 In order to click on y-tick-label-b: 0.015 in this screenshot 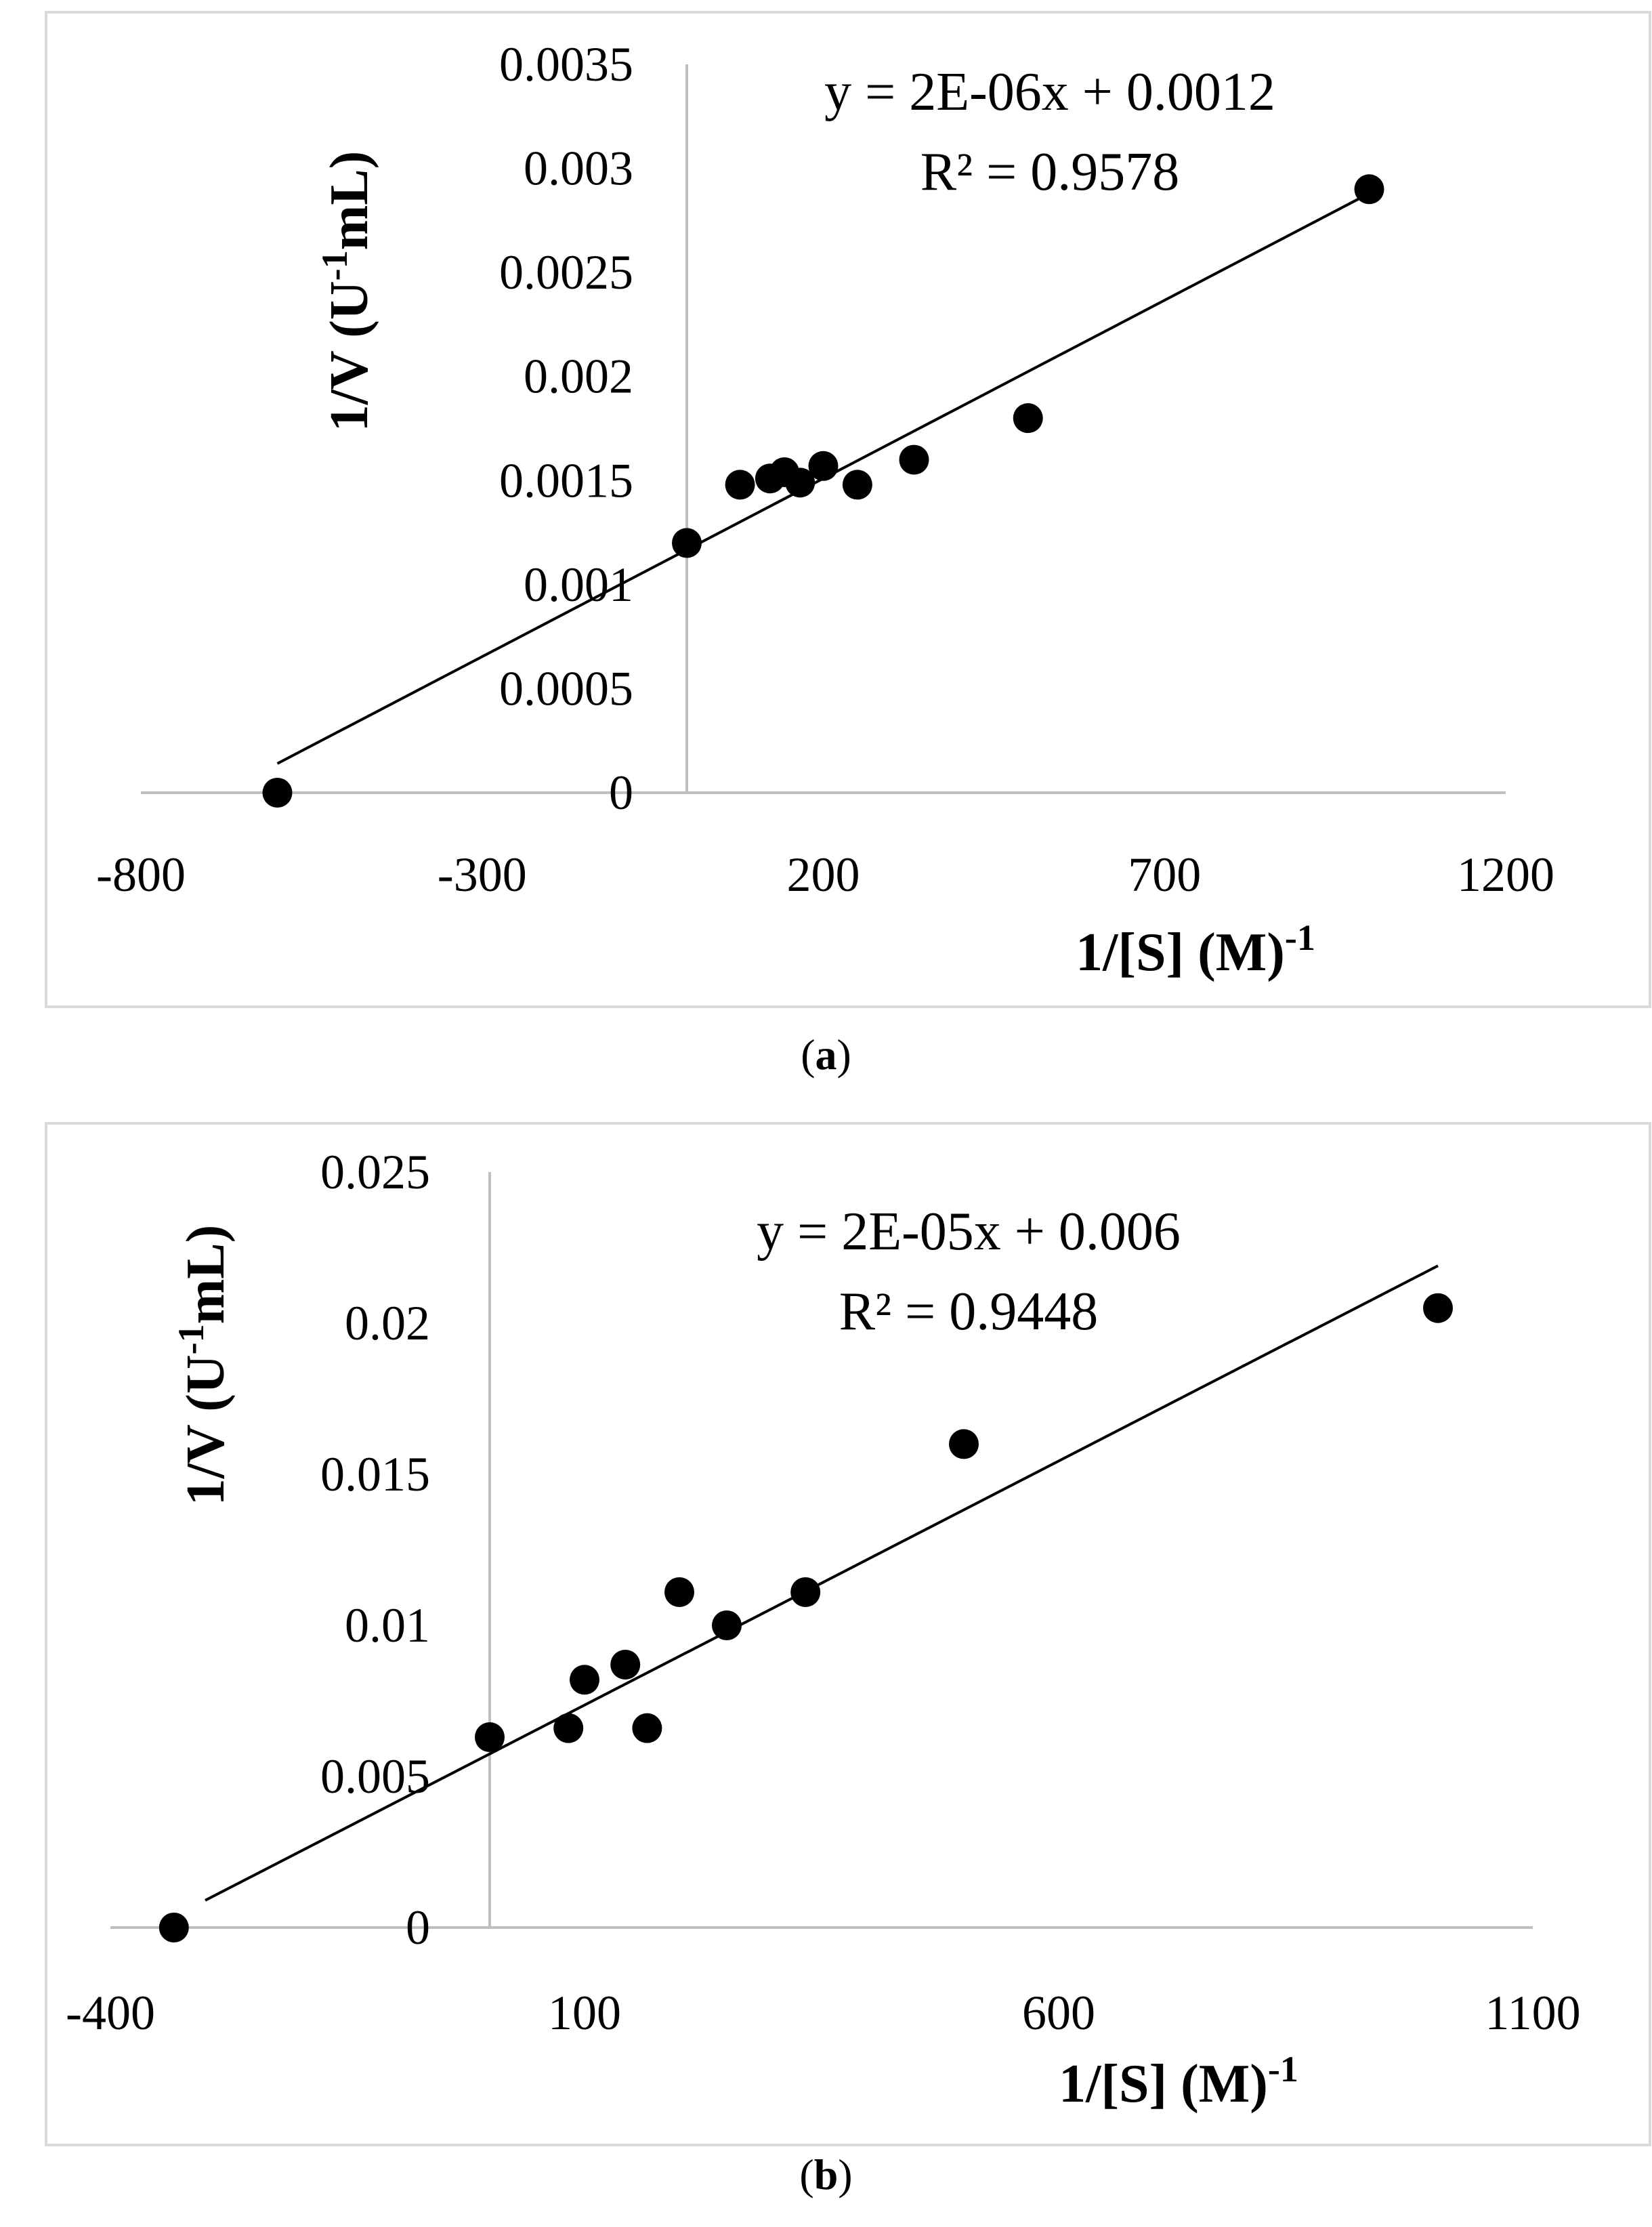, I will do `click(375, 1474)`.